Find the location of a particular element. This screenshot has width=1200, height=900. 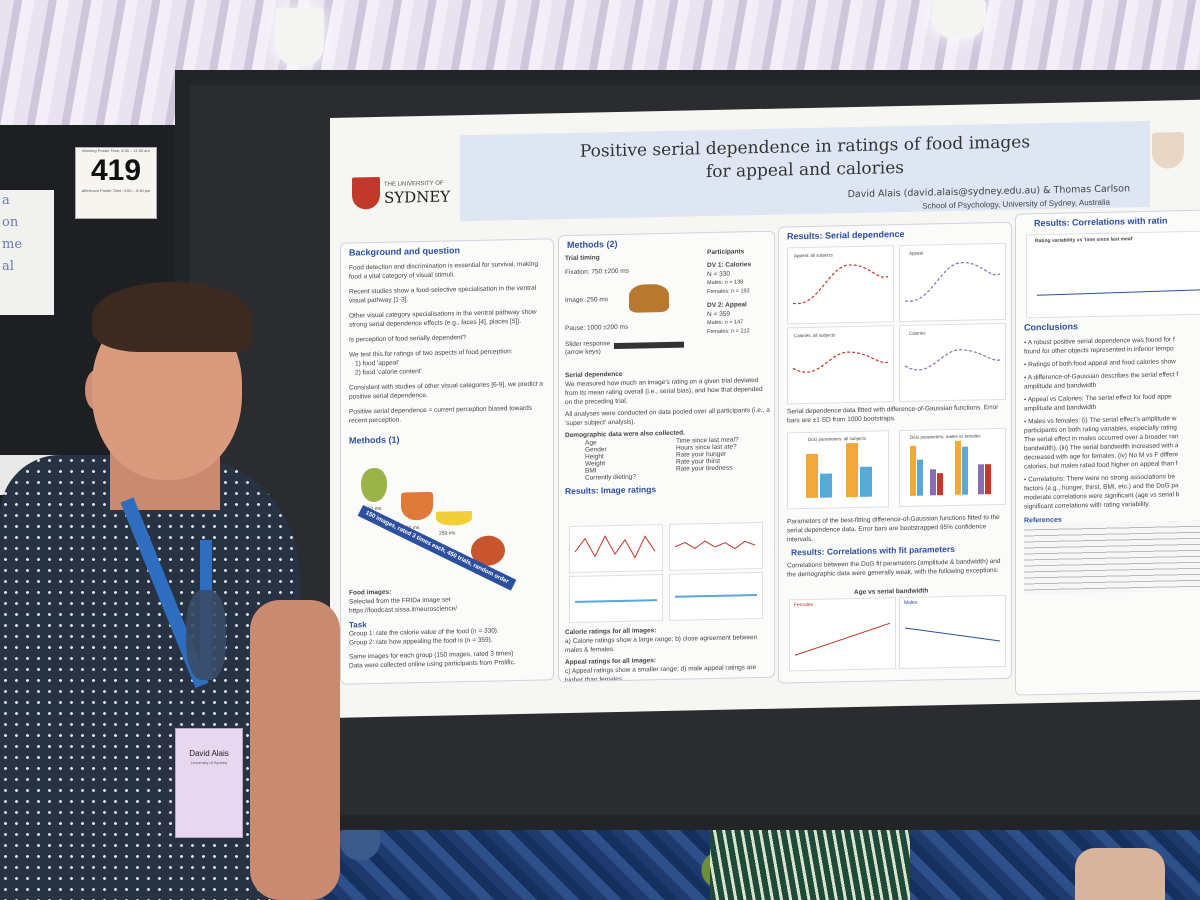

presenter-hair is located at coordinates (172, 317).